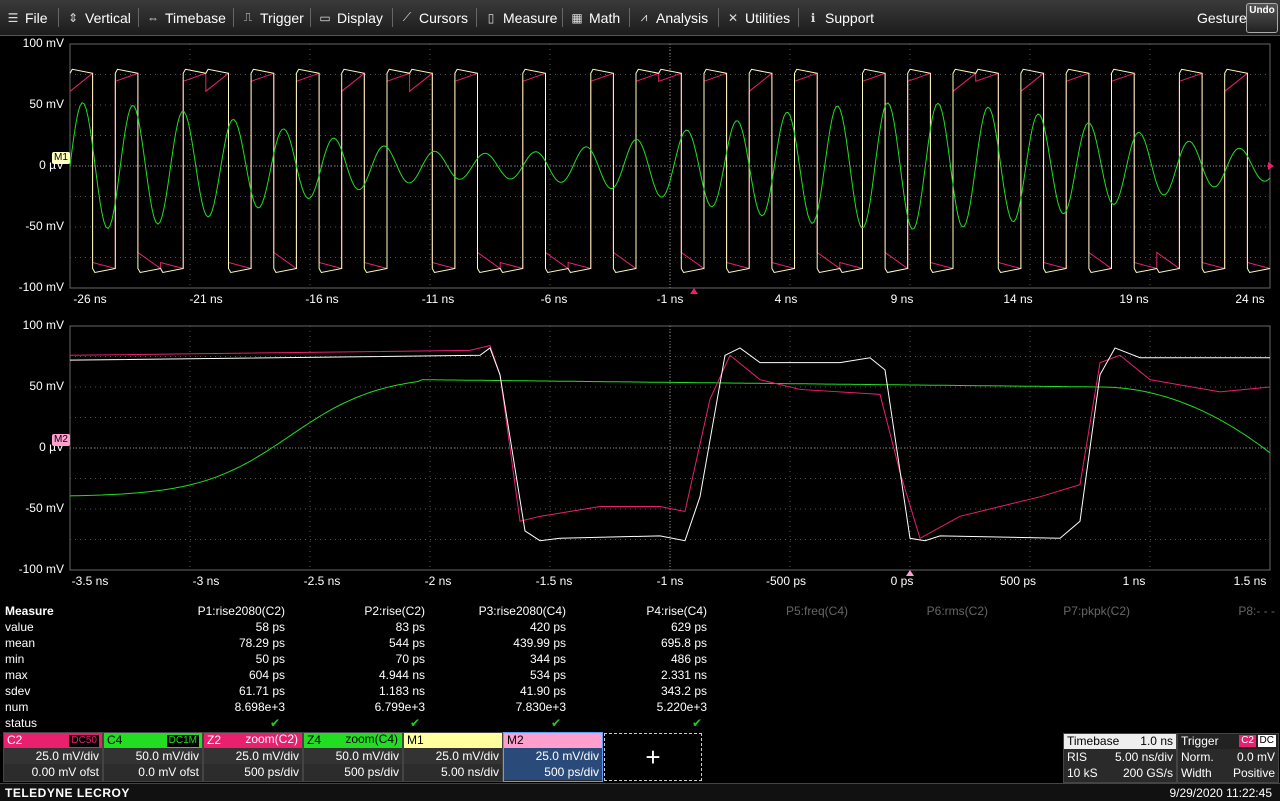 Image resolution: width=1280 pixels, height=801 pixels. What do you see at coordinates (67, 793) in the screenshot?
I see `brand-logo-text: TELEDYNE LECROY` at bounding box center [67, 793].